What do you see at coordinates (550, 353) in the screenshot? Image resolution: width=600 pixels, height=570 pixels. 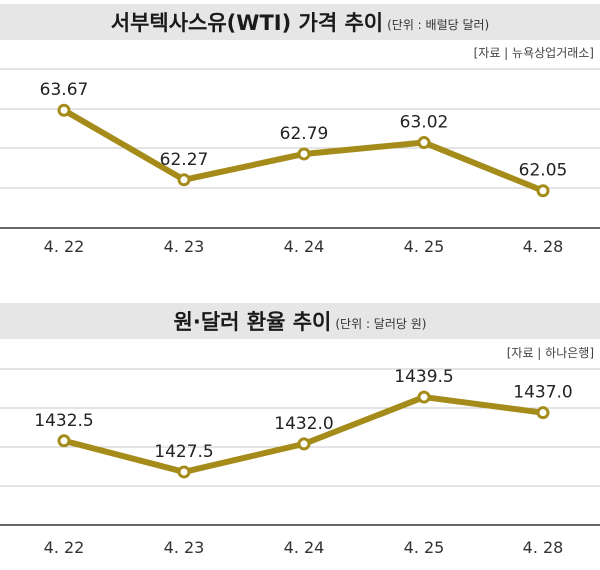 I see `chart2-source: [자료 | 하나은행]` at bounding box center [550, 353].